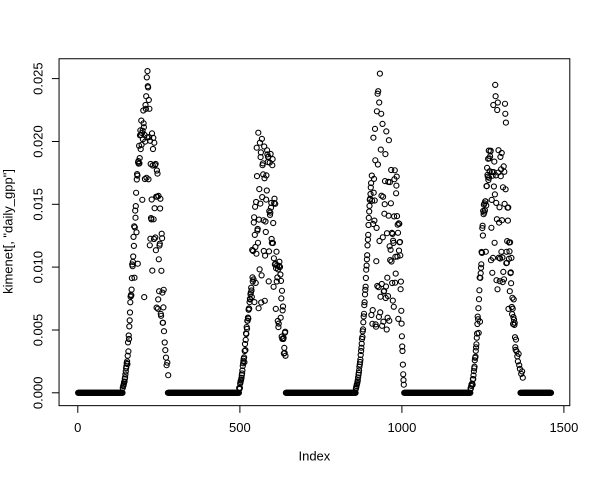 This screenshot has width=600, height=480. I want to click on svg-text: Index, so click(314, 456).